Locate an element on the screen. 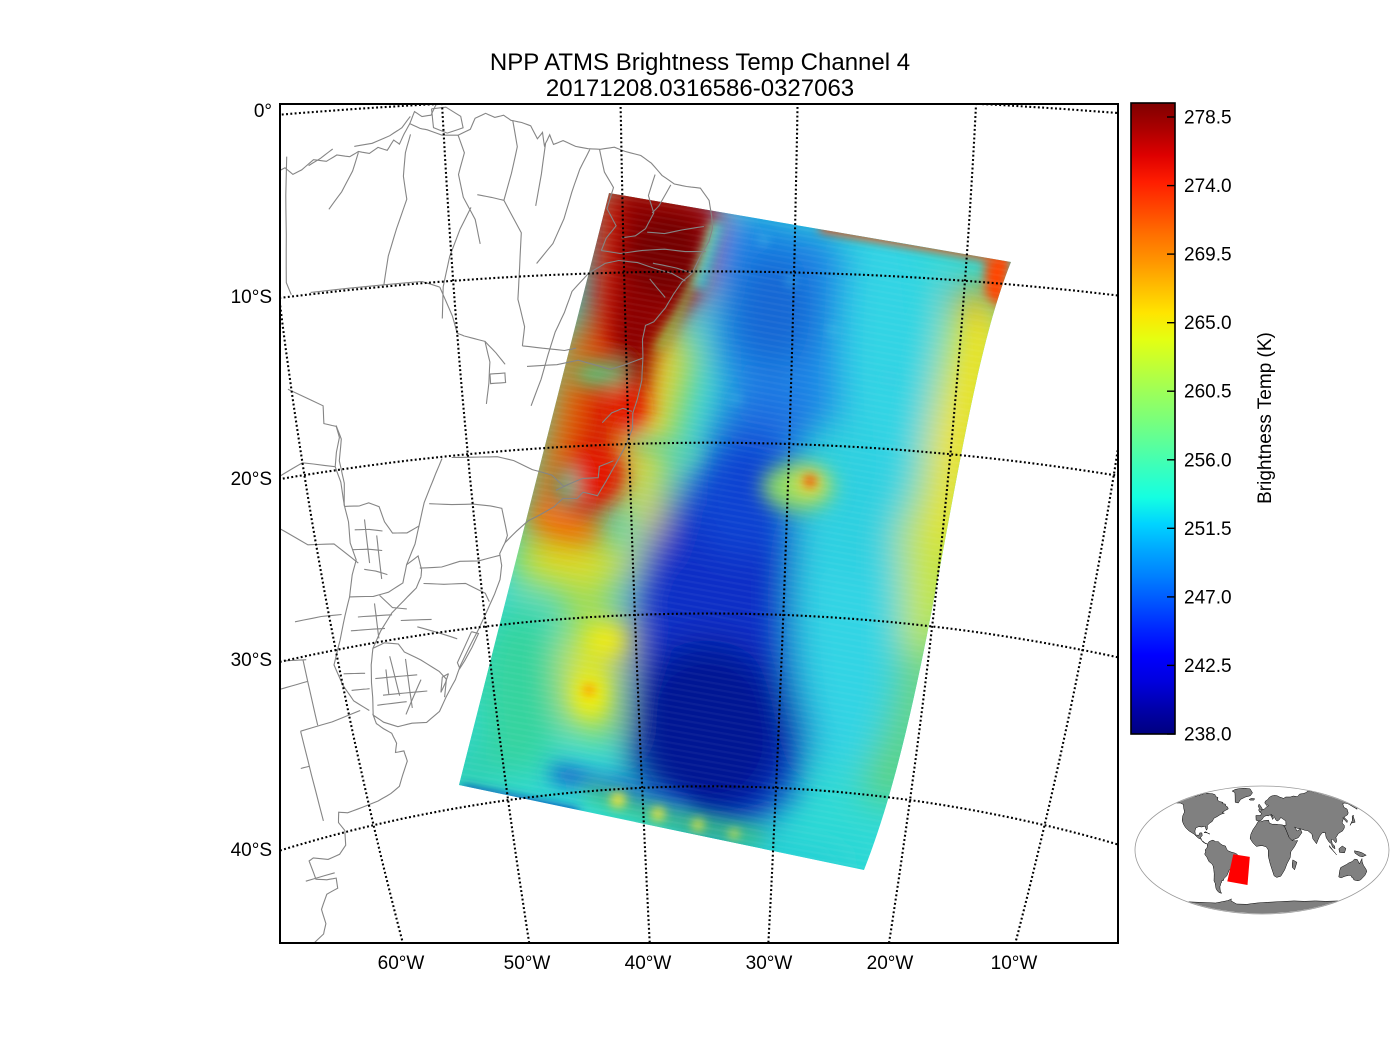  svg-text: 30°W is located at coordinates (769, 963).